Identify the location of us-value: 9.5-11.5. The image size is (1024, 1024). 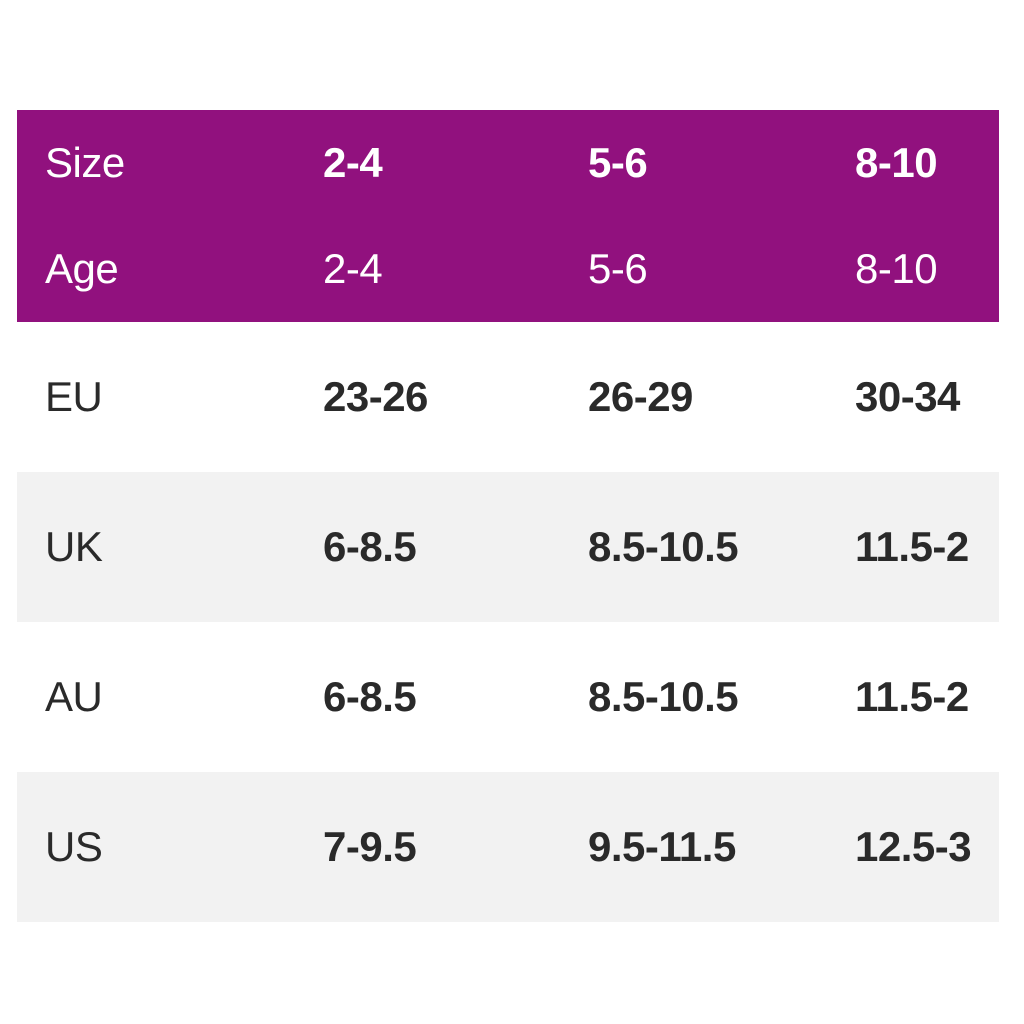
(662, 846).